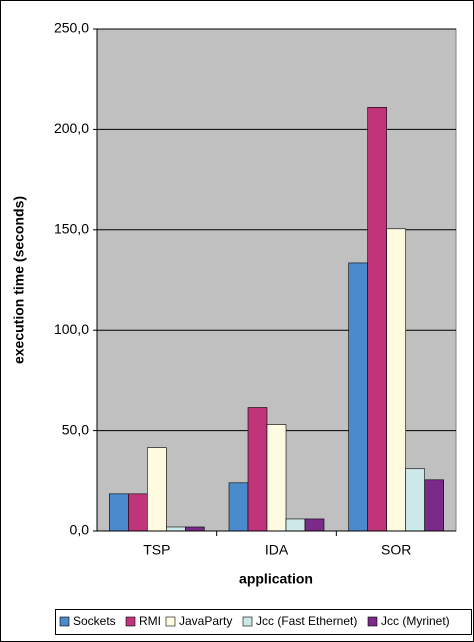 This screenshot has height=642, width=474. What do you see at coordinates (71, 229) in the screenshot?
I see `y-tick-label: 150,0` at bounding box center [71, 229].